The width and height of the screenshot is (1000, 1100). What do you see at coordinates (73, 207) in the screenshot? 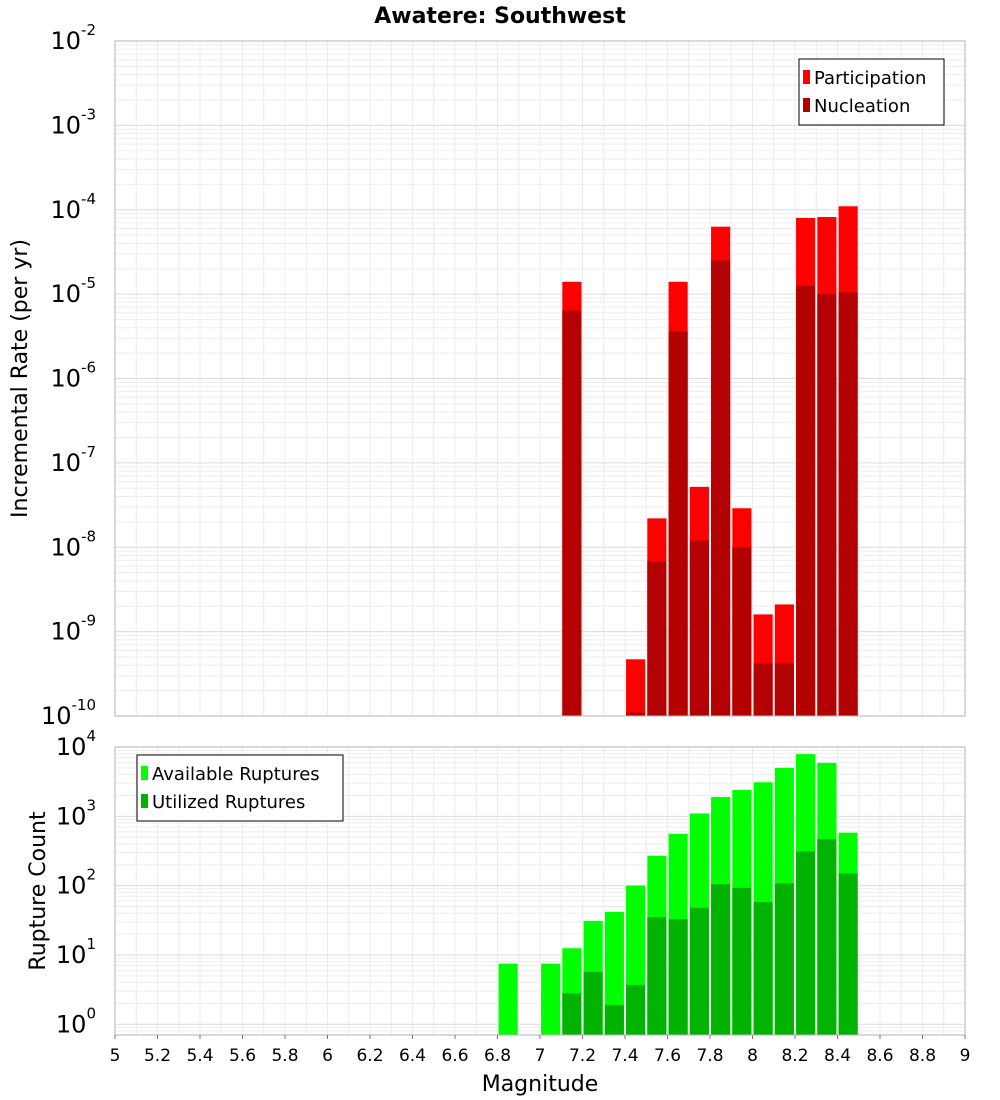
I see `y-tick-label: 10⁻⁴` at bounding box center [73, 207].